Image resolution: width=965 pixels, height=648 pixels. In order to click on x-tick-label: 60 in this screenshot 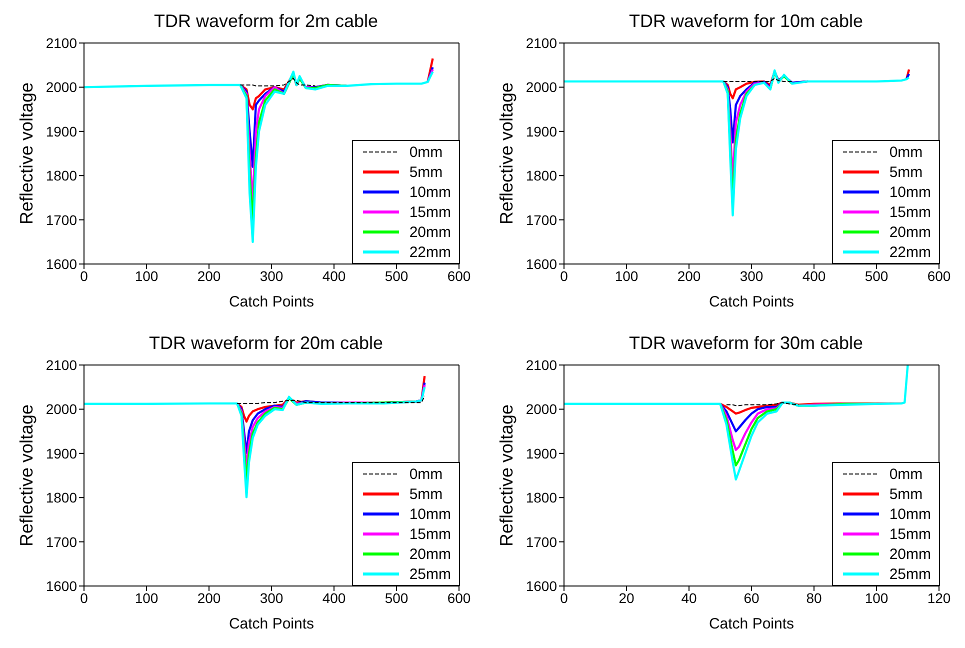, I will do `click(752, 598)`.